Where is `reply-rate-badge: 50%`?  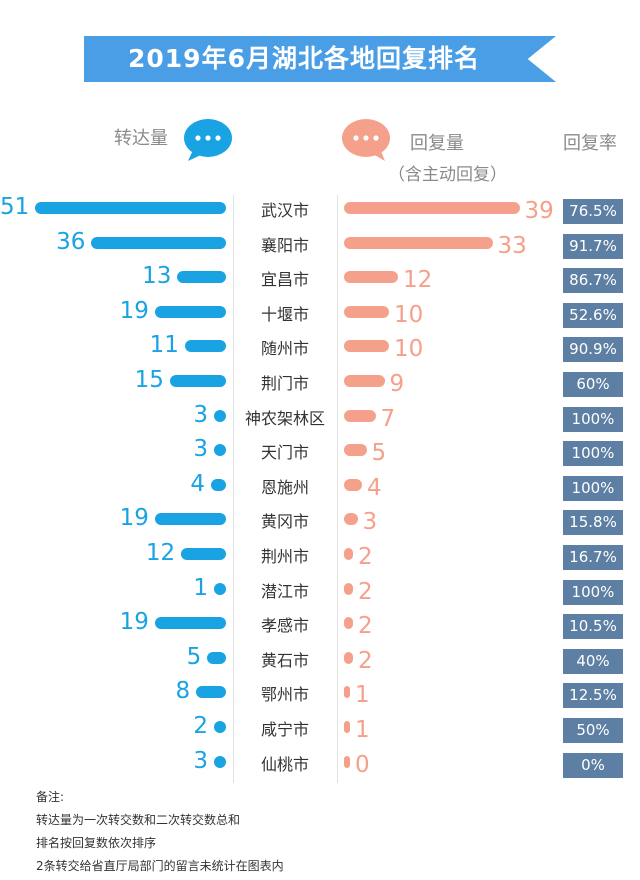 reply-rate-badge: 50% is located at coordinates (593, 730).